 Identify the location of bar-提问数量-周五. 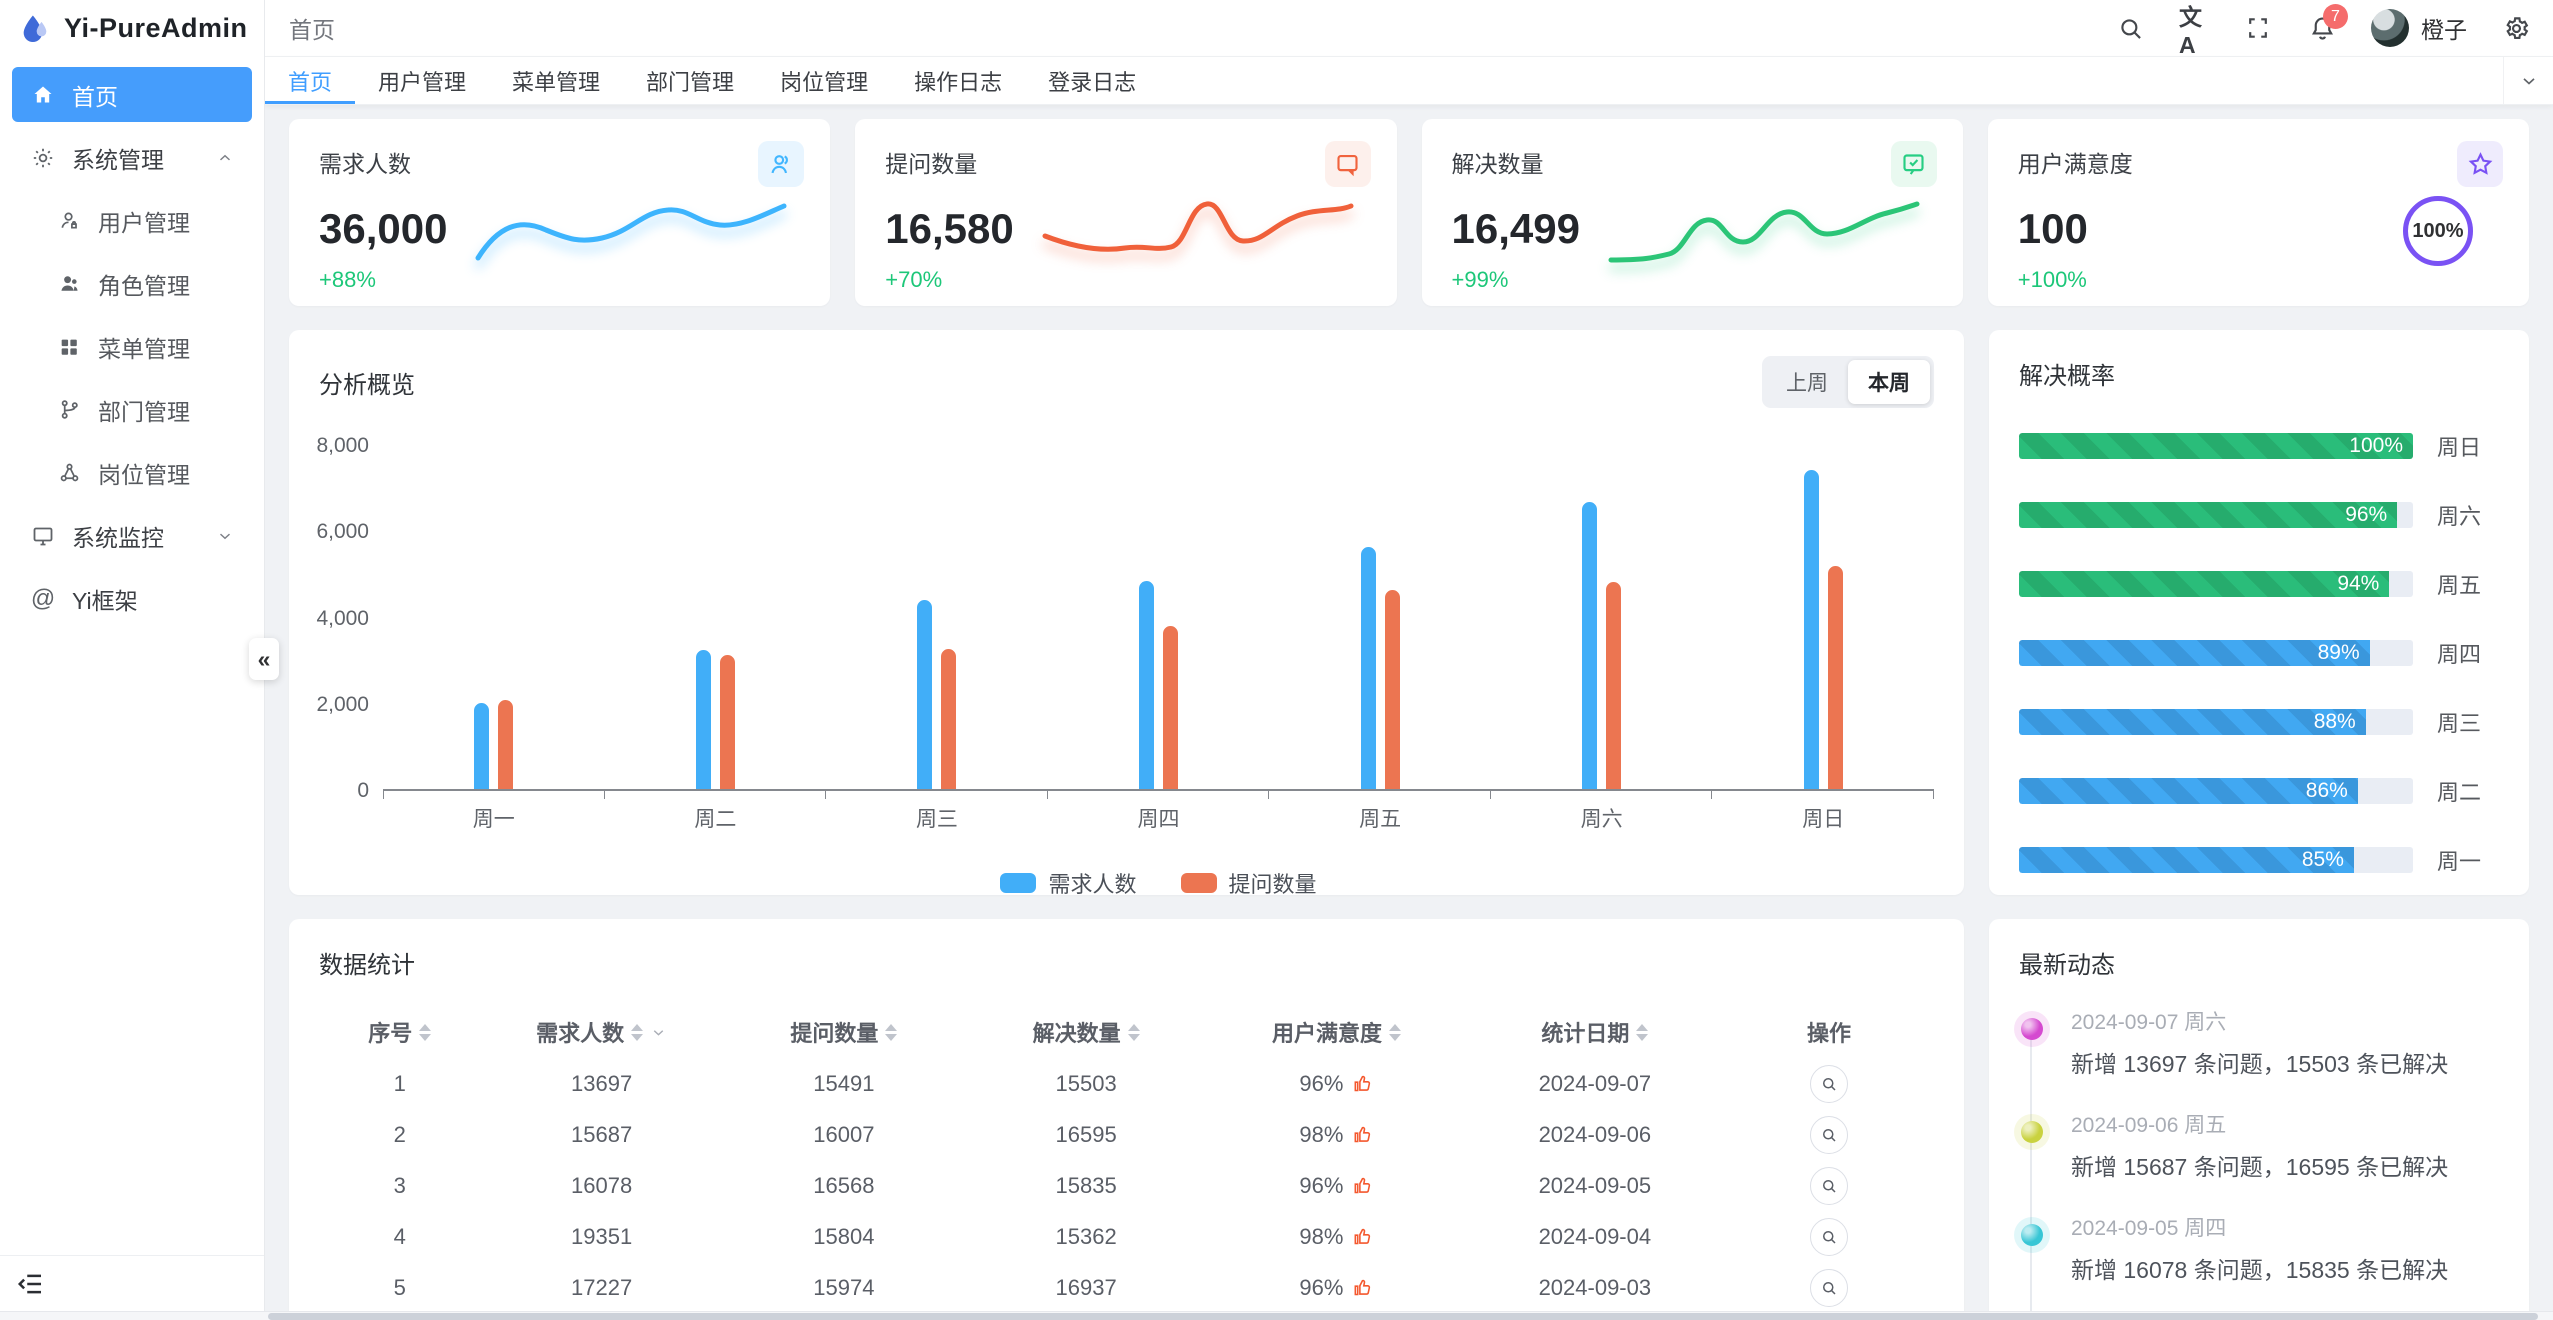
(1392, 689).